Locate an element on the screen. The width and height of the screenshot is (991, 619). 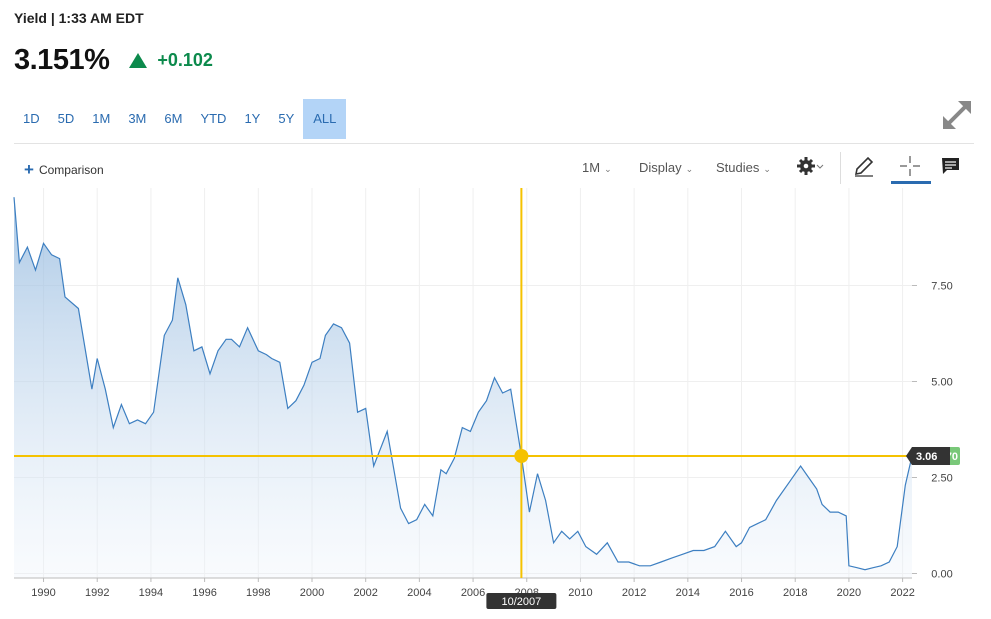
x-tick-label: 2000 is located at coordinates (312, 593).